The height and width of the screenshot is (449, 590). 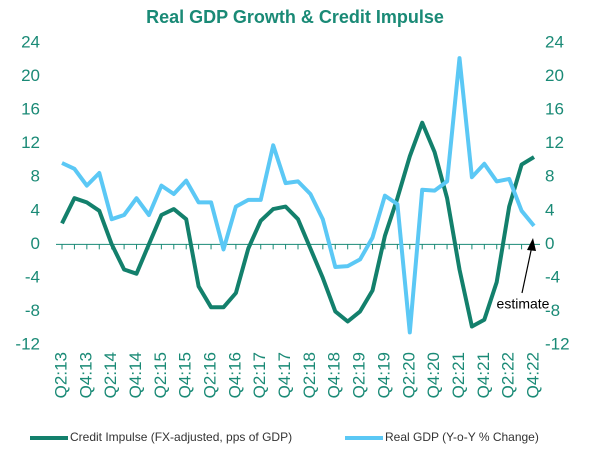 What do you see at coordinates (554, 41) in the screenshot?
I see `y2-tick-label: 24` at bounding box center [554, 41].